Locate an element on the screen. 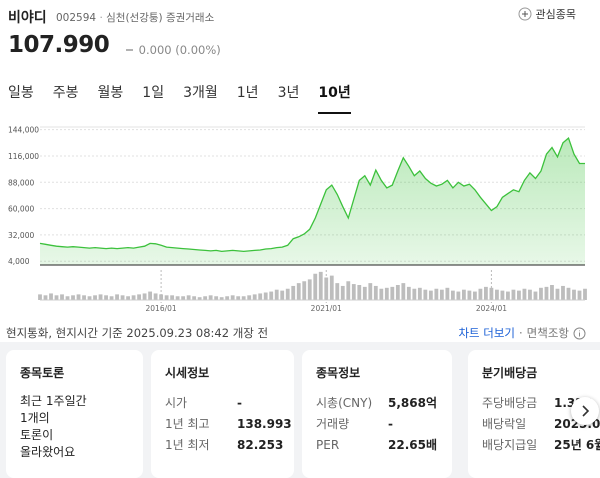 The height and width of the screenshot is (478, 600). card-row: 시가 - is located at coordinates (222, 403).